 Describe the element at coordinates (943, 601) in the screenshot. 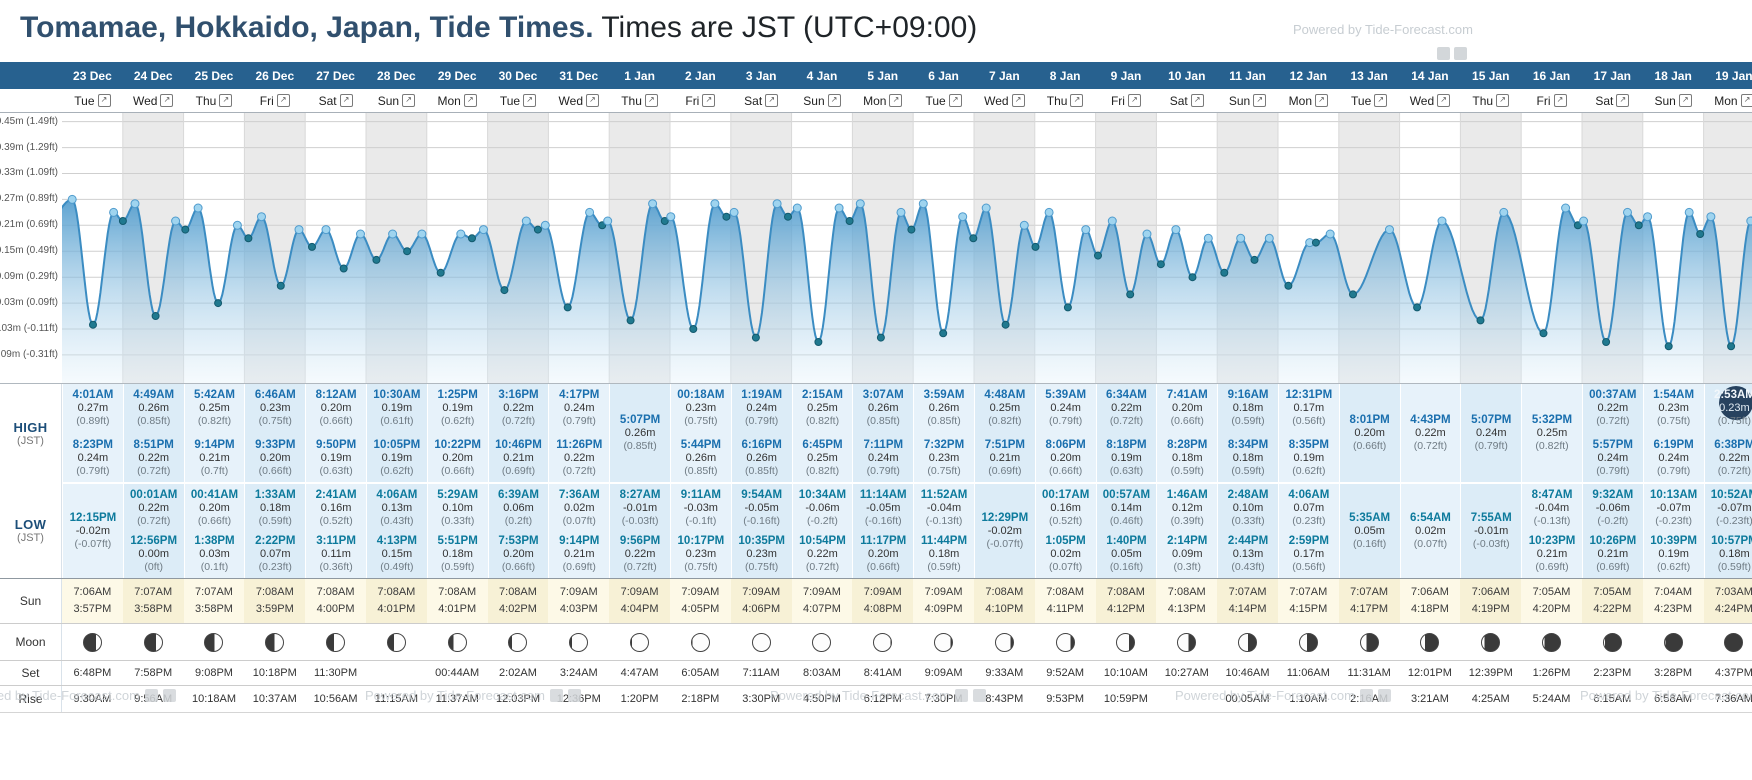

I see `sun-cell: 7:09AM 4:09PM` at that location.